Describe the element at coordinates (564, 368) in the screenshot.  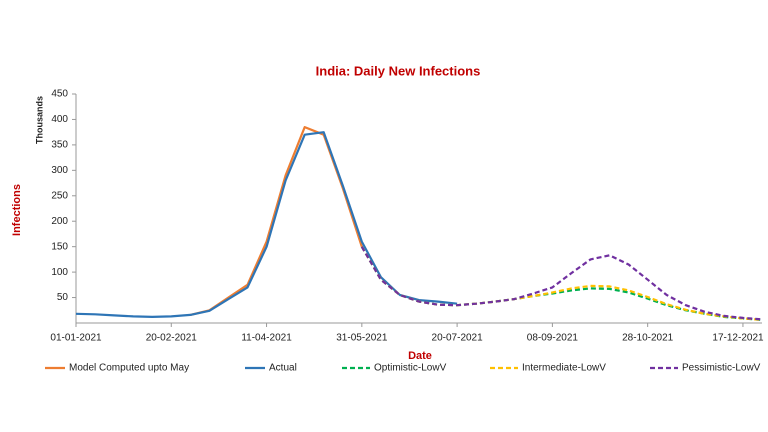
I see `legend-label: Intermediate-LowV` at that location.